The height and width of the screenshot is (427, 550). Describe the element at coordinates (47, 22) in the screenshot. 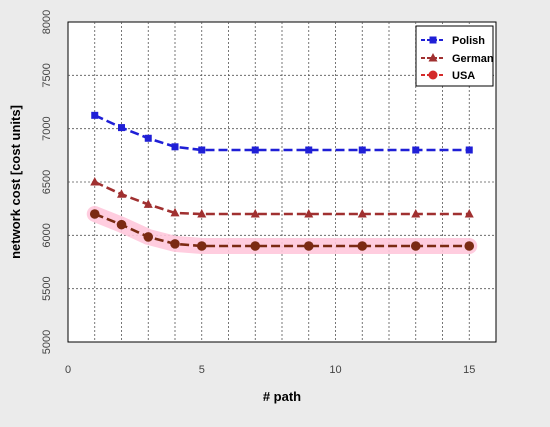

I see `y-tick-label: 8000` at that location.